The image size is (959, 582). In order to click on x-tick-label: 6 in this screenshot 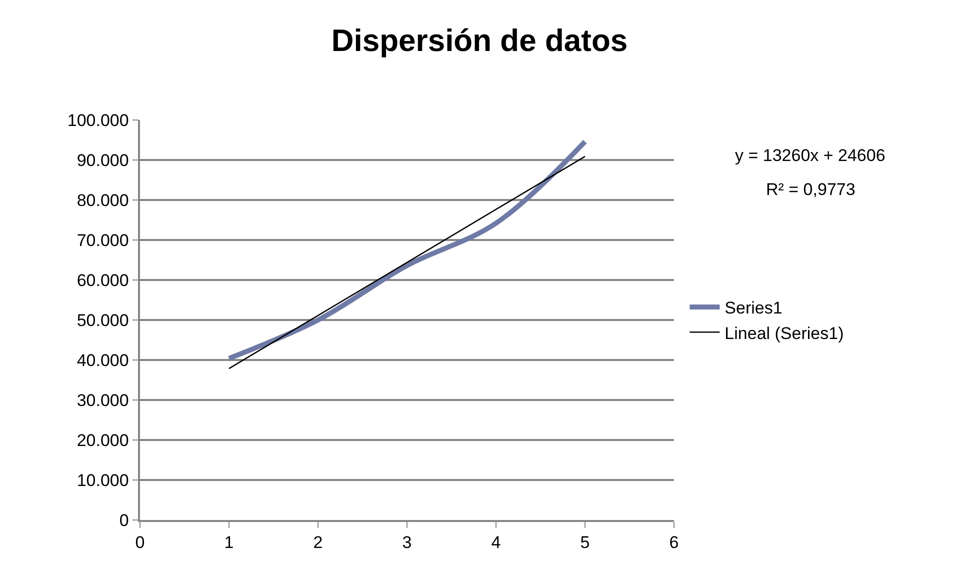, I will do `click(674, 542)`.